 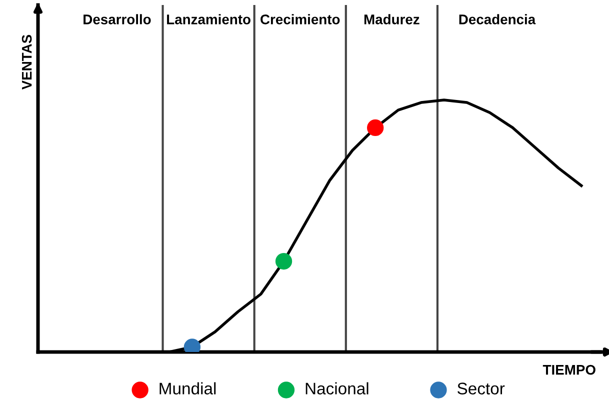 I want to click on text: Decadencia, so click(x=497, y=19).